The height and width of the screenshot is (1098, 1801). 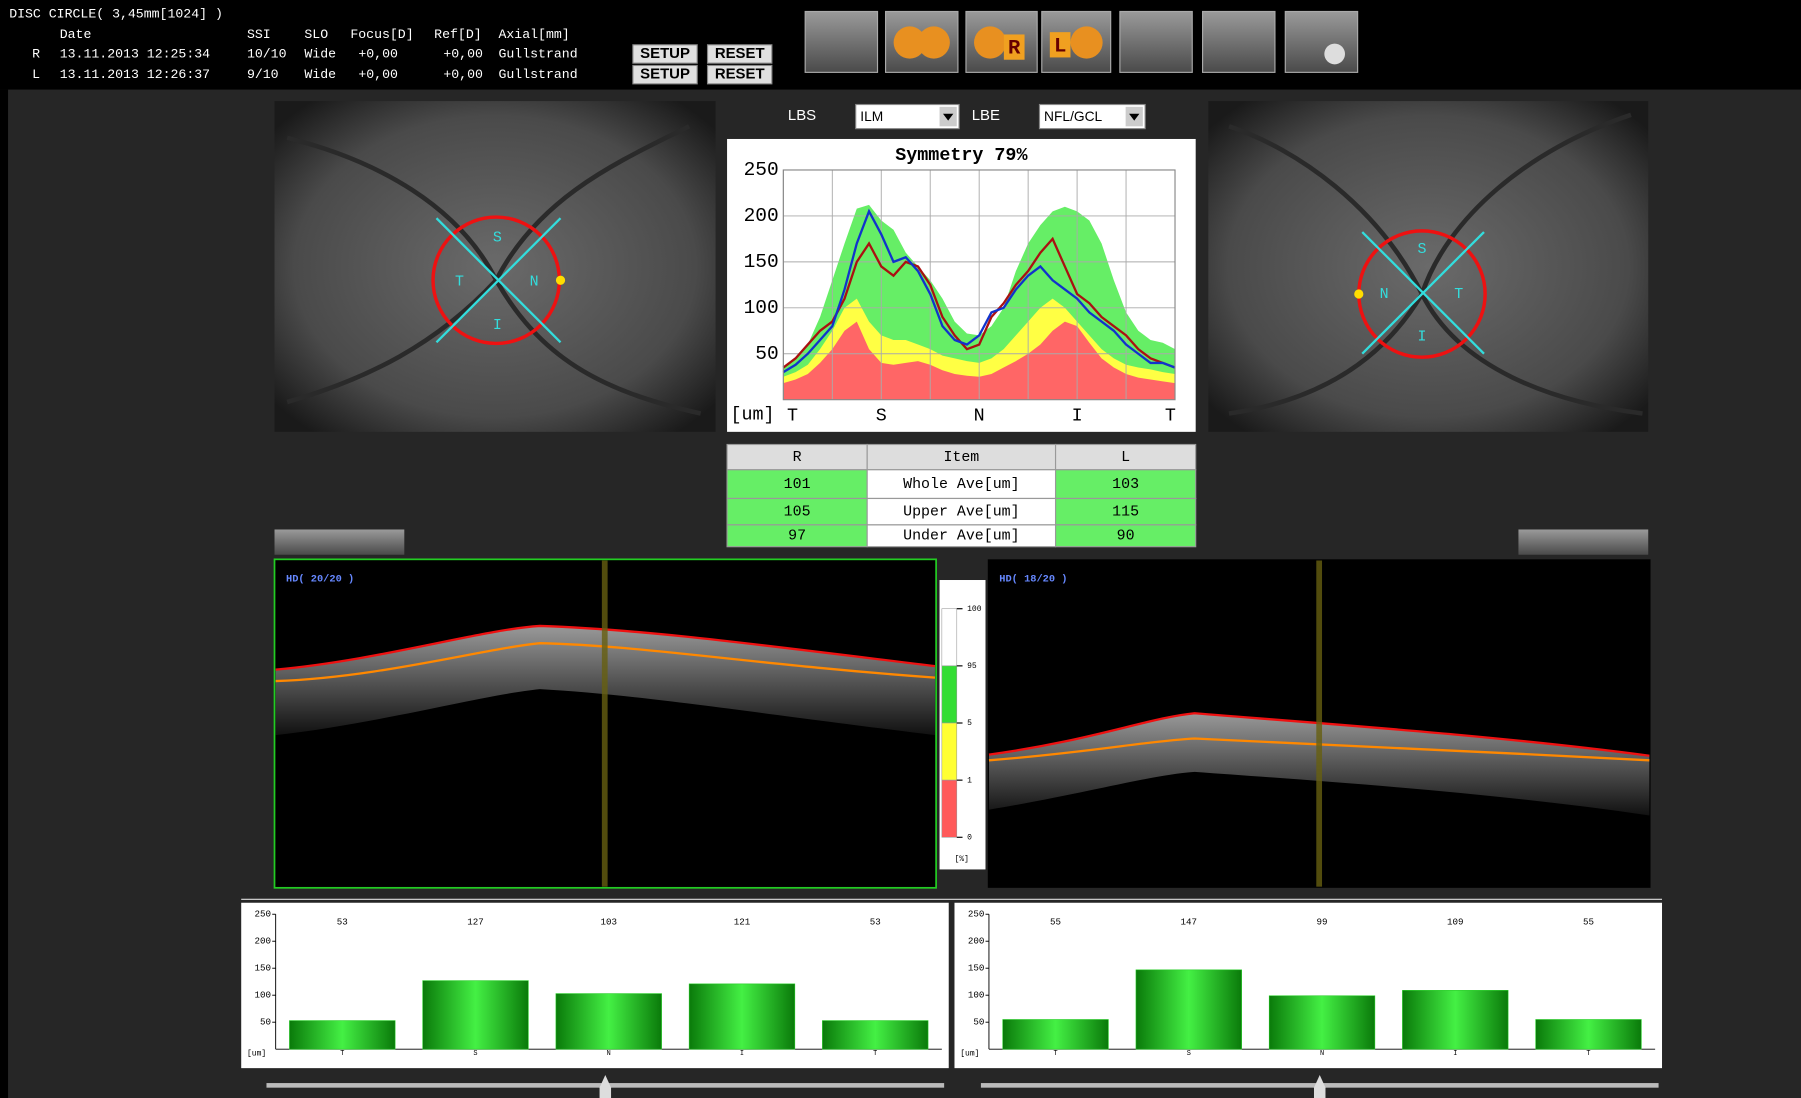 I want to click on toolbar-label: L, so click(x=1060, y=46).